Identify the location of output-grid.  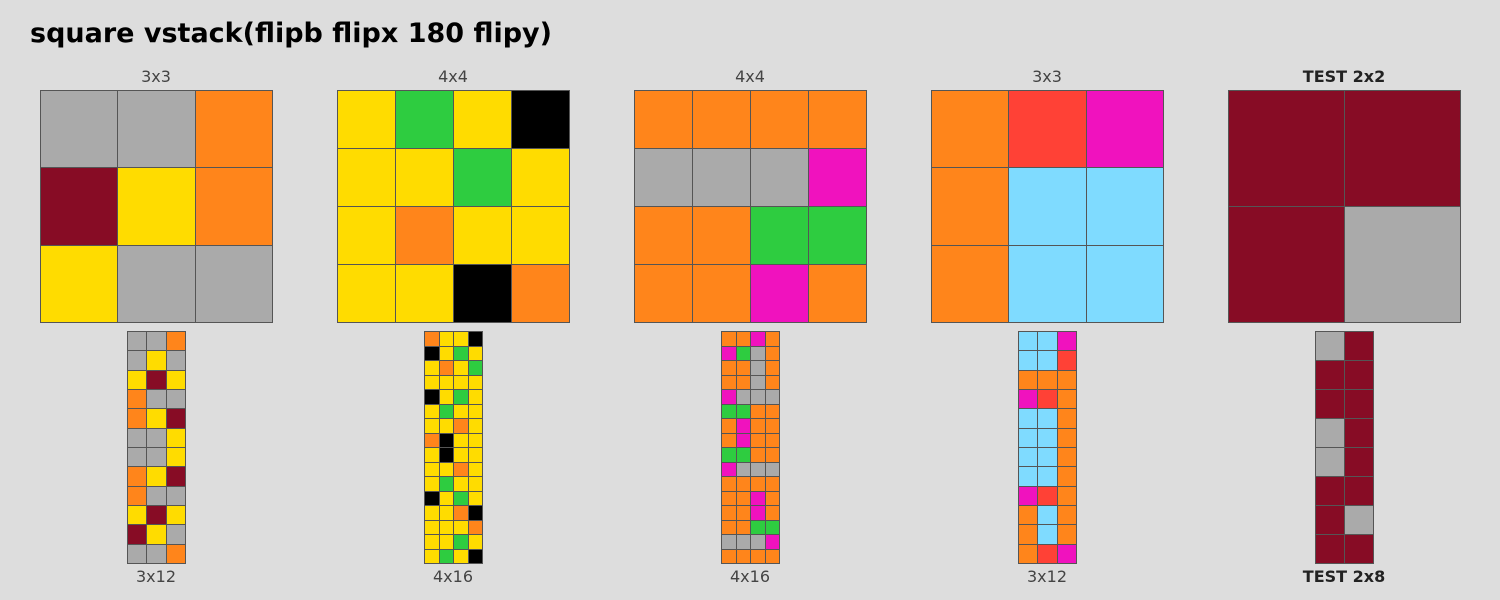
(1047, 447).